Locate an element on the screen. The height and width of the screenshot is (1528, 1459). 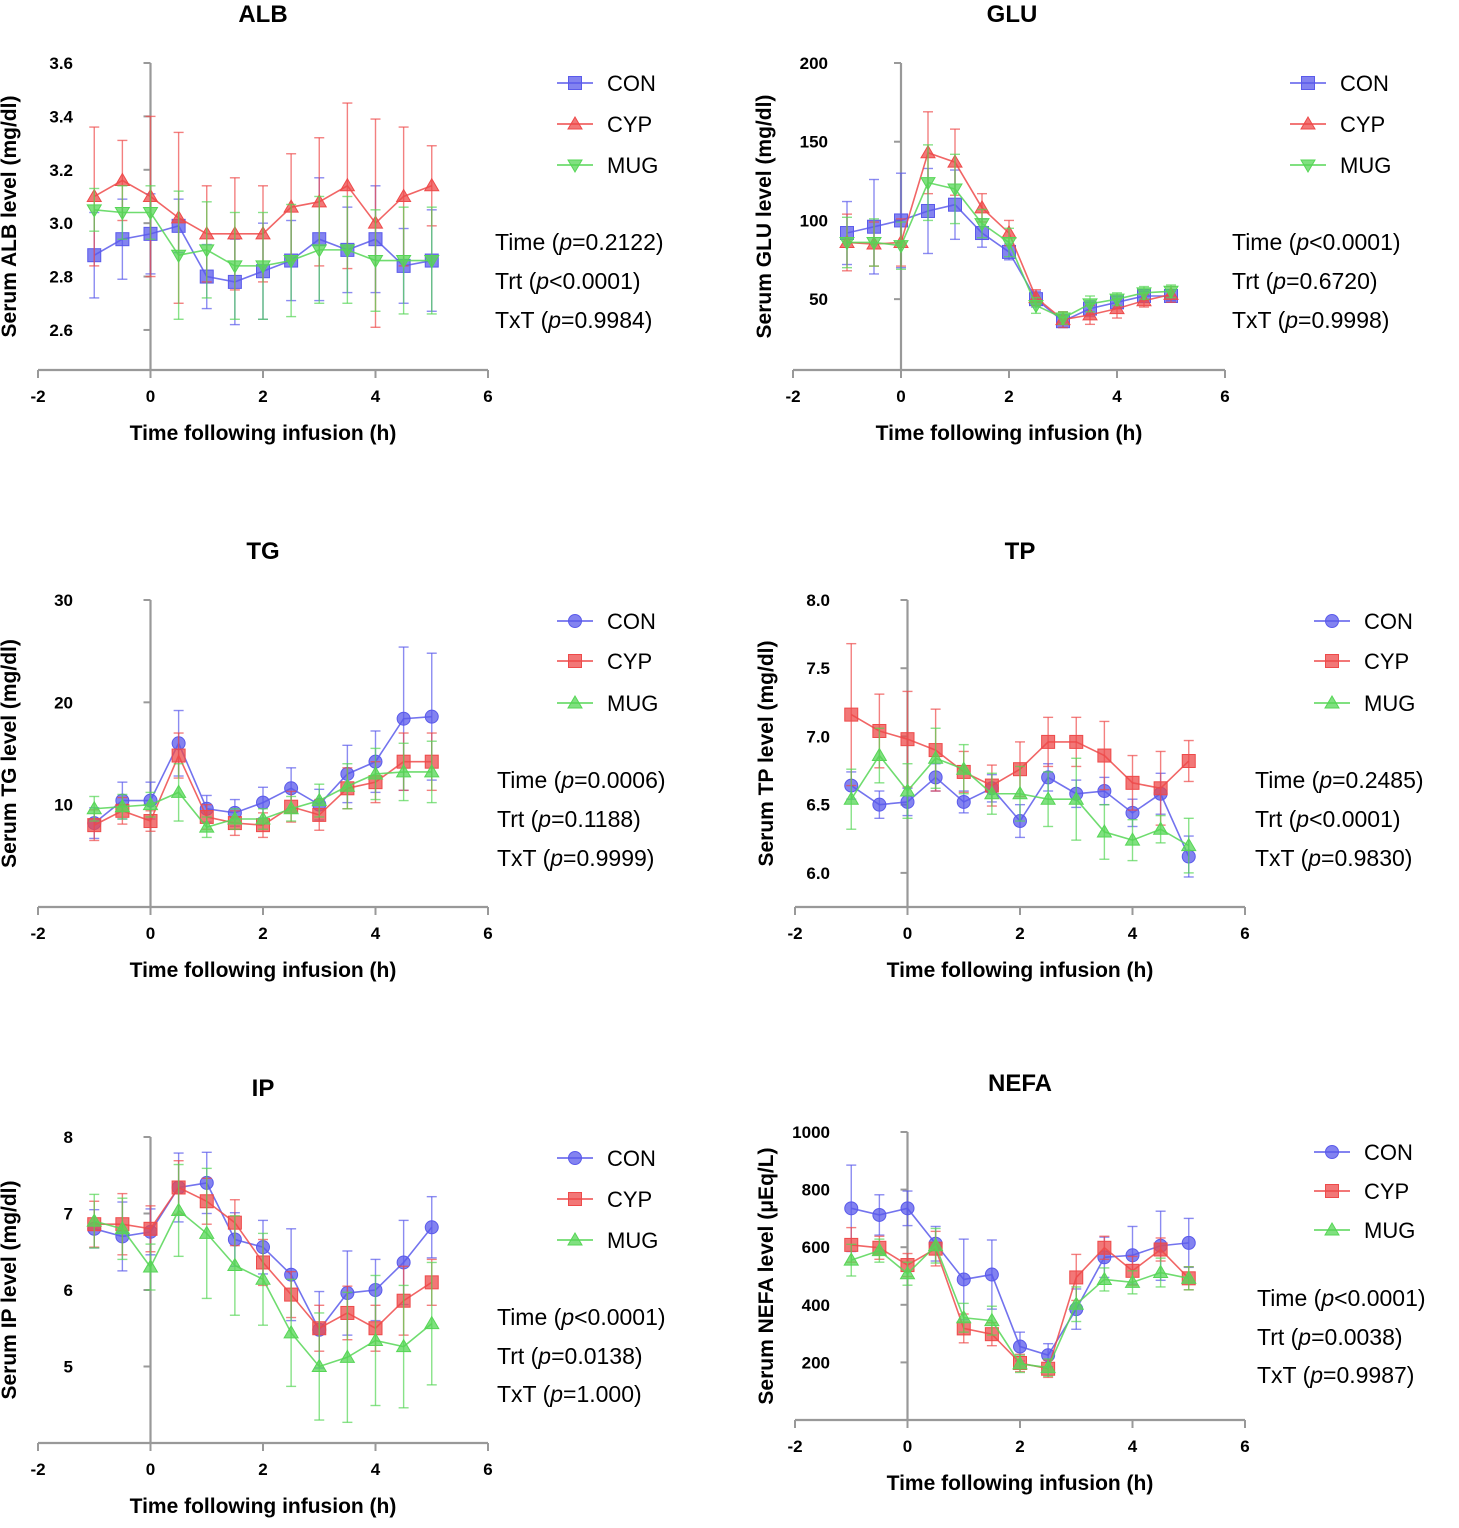
y-axis-label: Serum GLU level (mg/dl) is located at coordinates (764, 217).